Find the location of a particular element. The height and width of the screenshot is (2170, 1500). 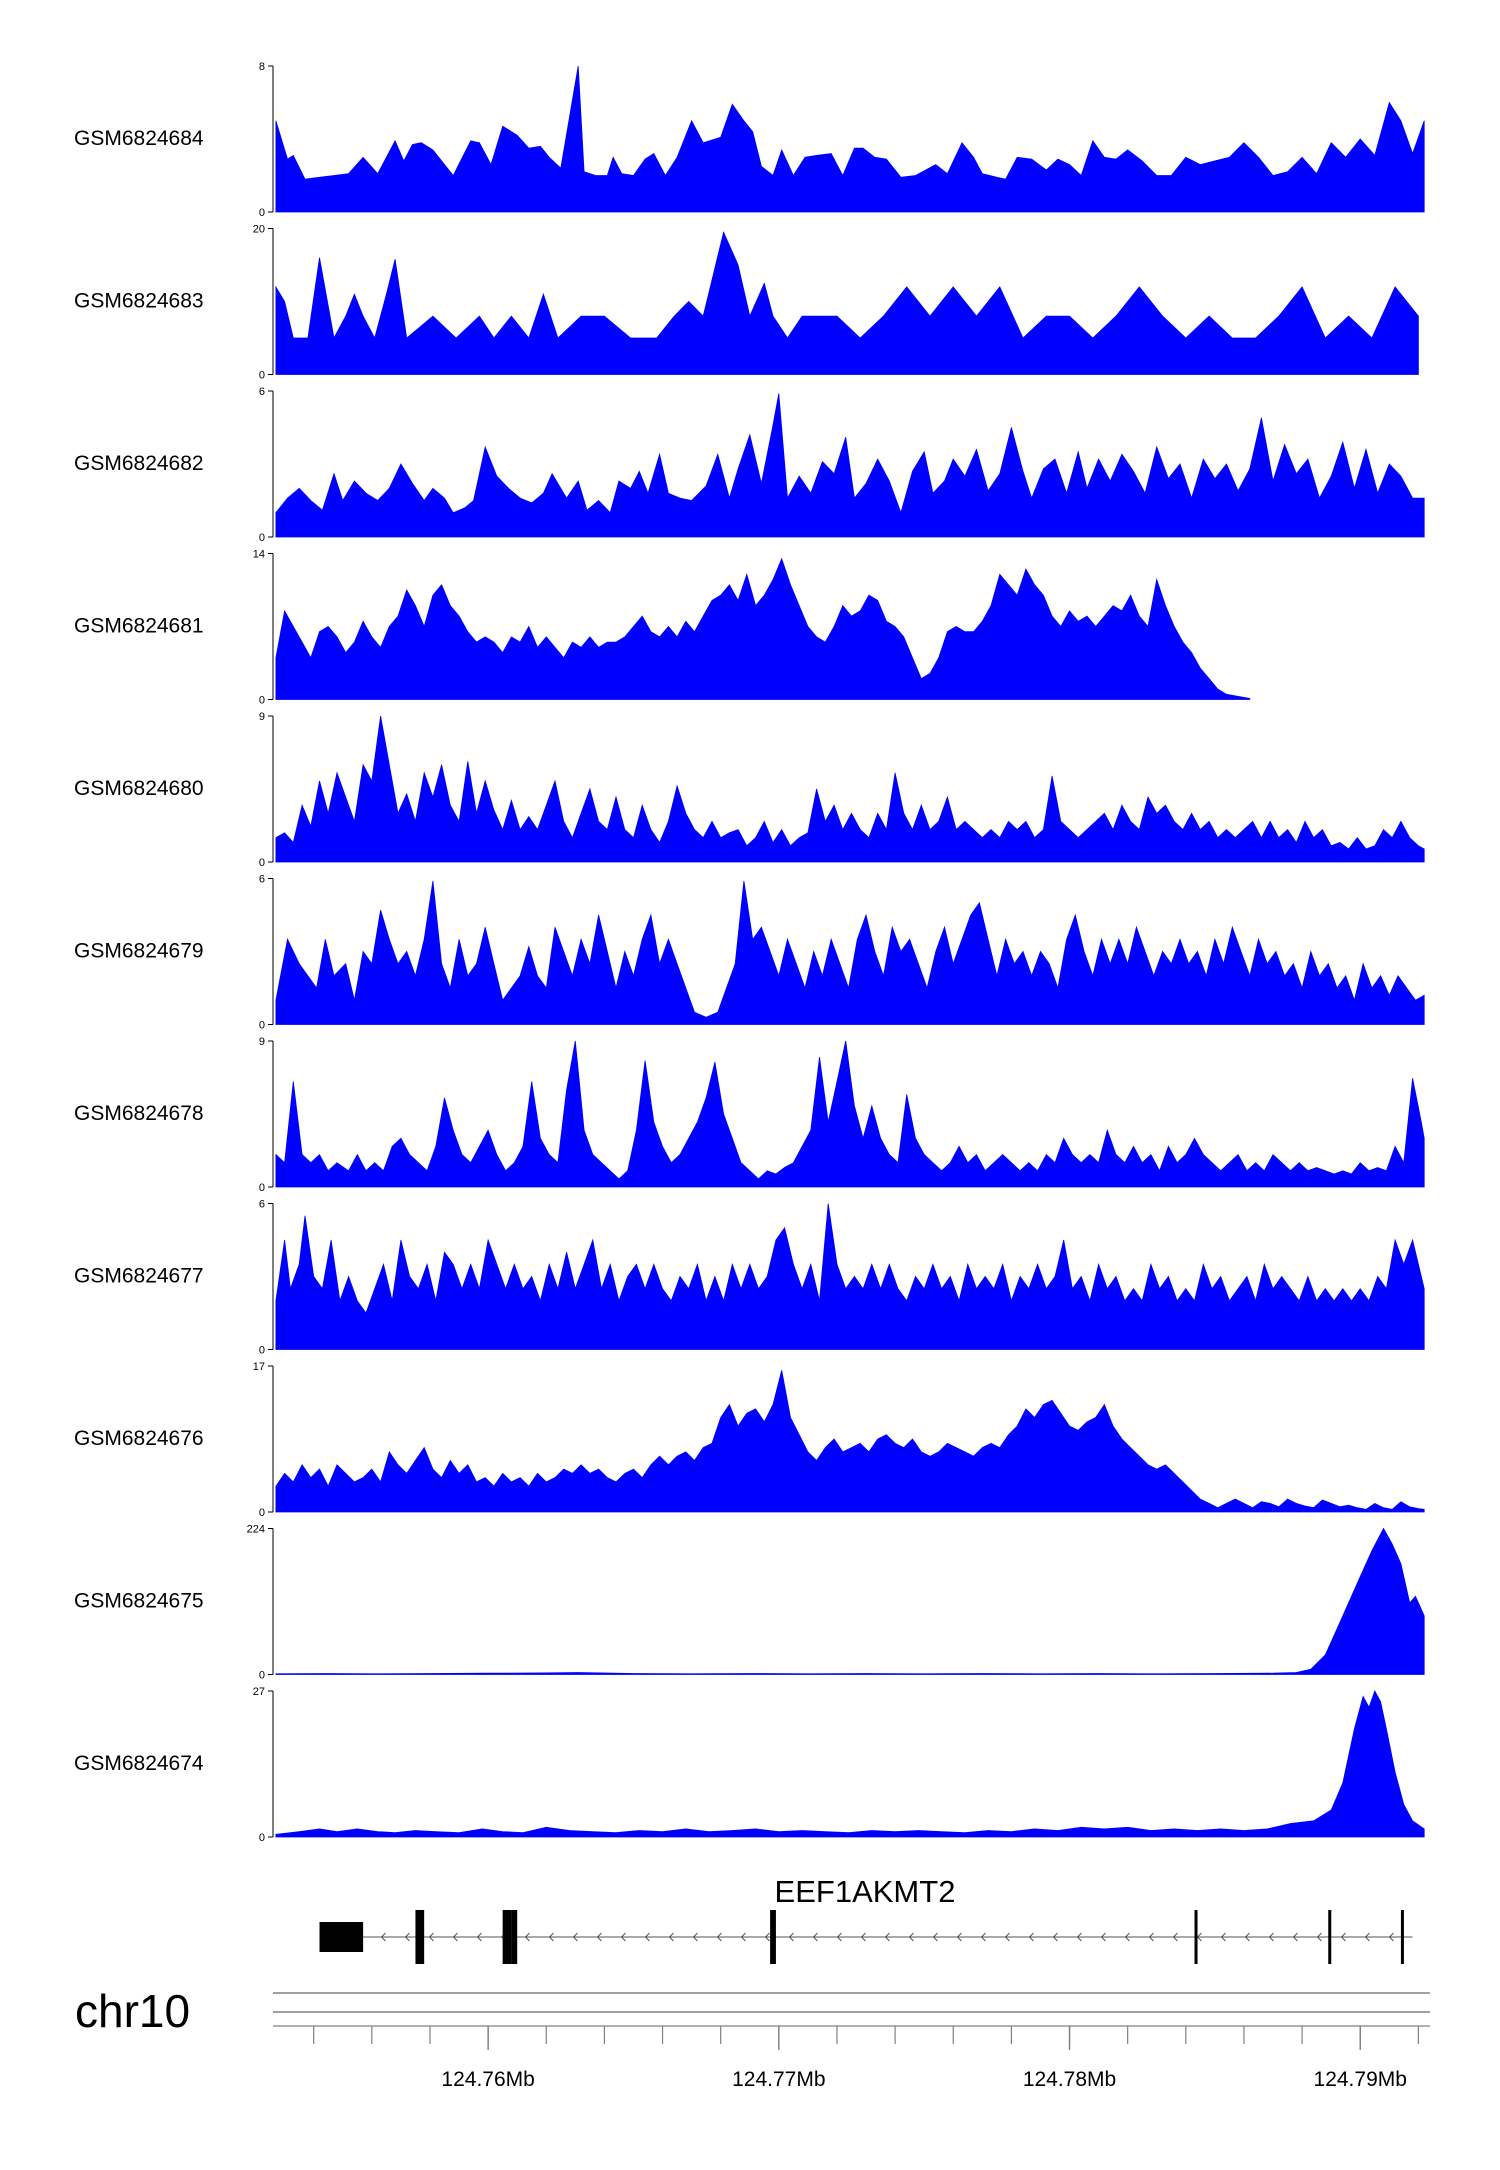

chromosome-track: chr10 124.76Mb 124.77Mb 124.78Mb 124.79Mb is located at coordinates (752, 2038).